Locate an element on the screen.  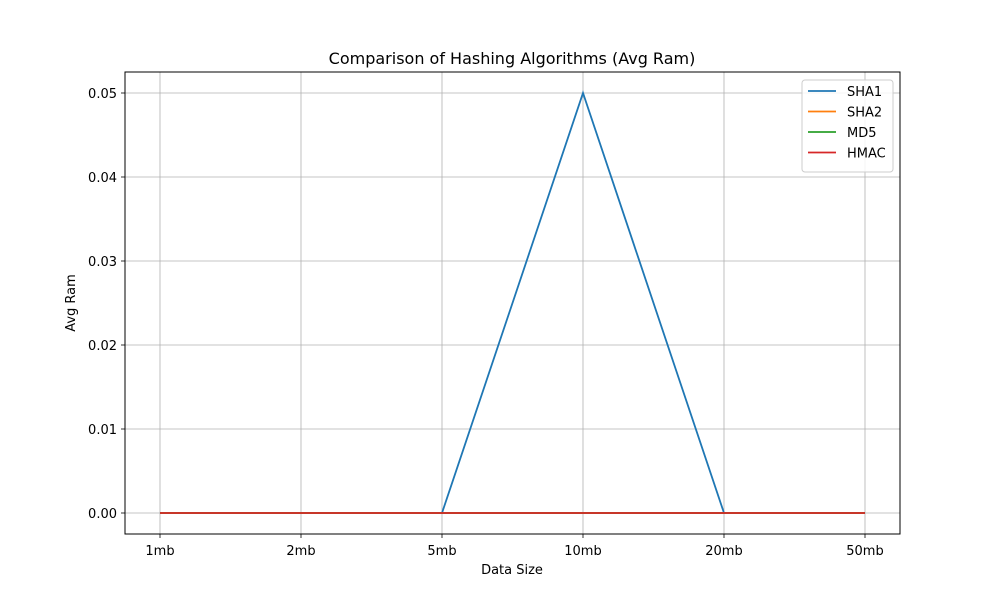
y-tick-label: 0.01 is located at coordinates (102, 430).